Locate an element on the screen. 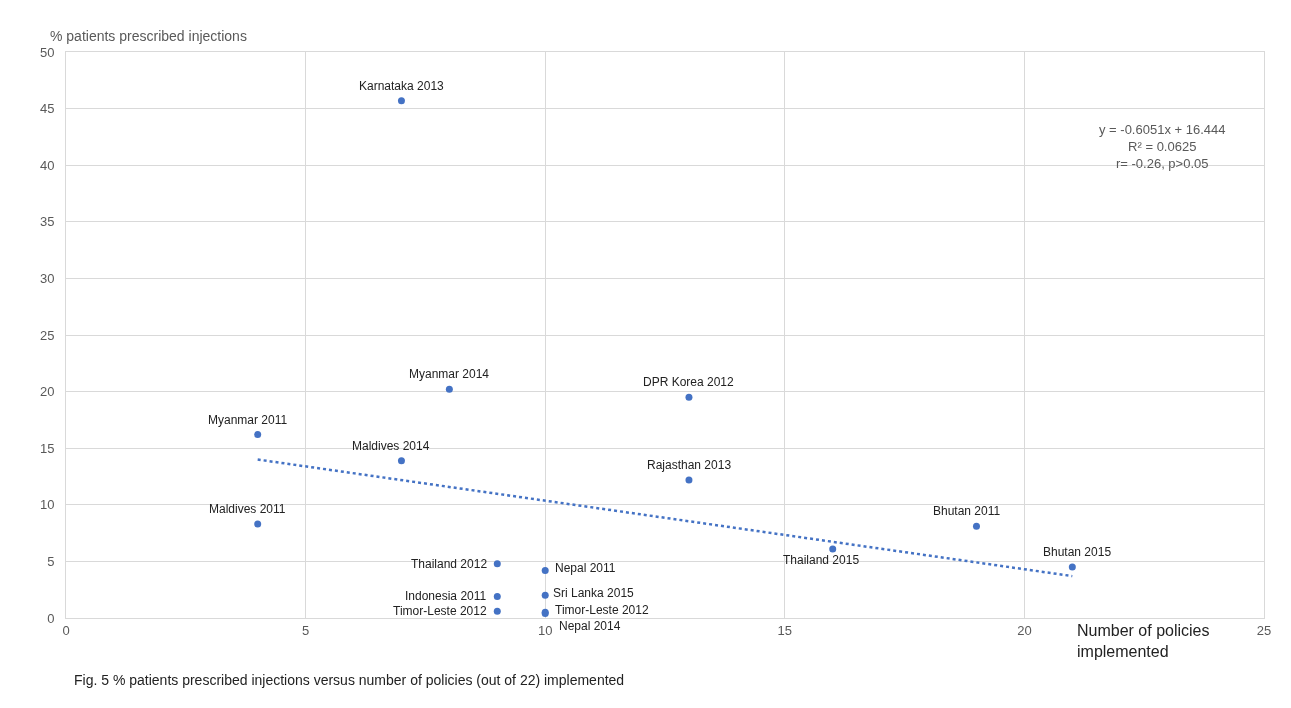 This screenshot has width=1291, height=708. y-tick-label: 35 is located at coordinates (47, 222).